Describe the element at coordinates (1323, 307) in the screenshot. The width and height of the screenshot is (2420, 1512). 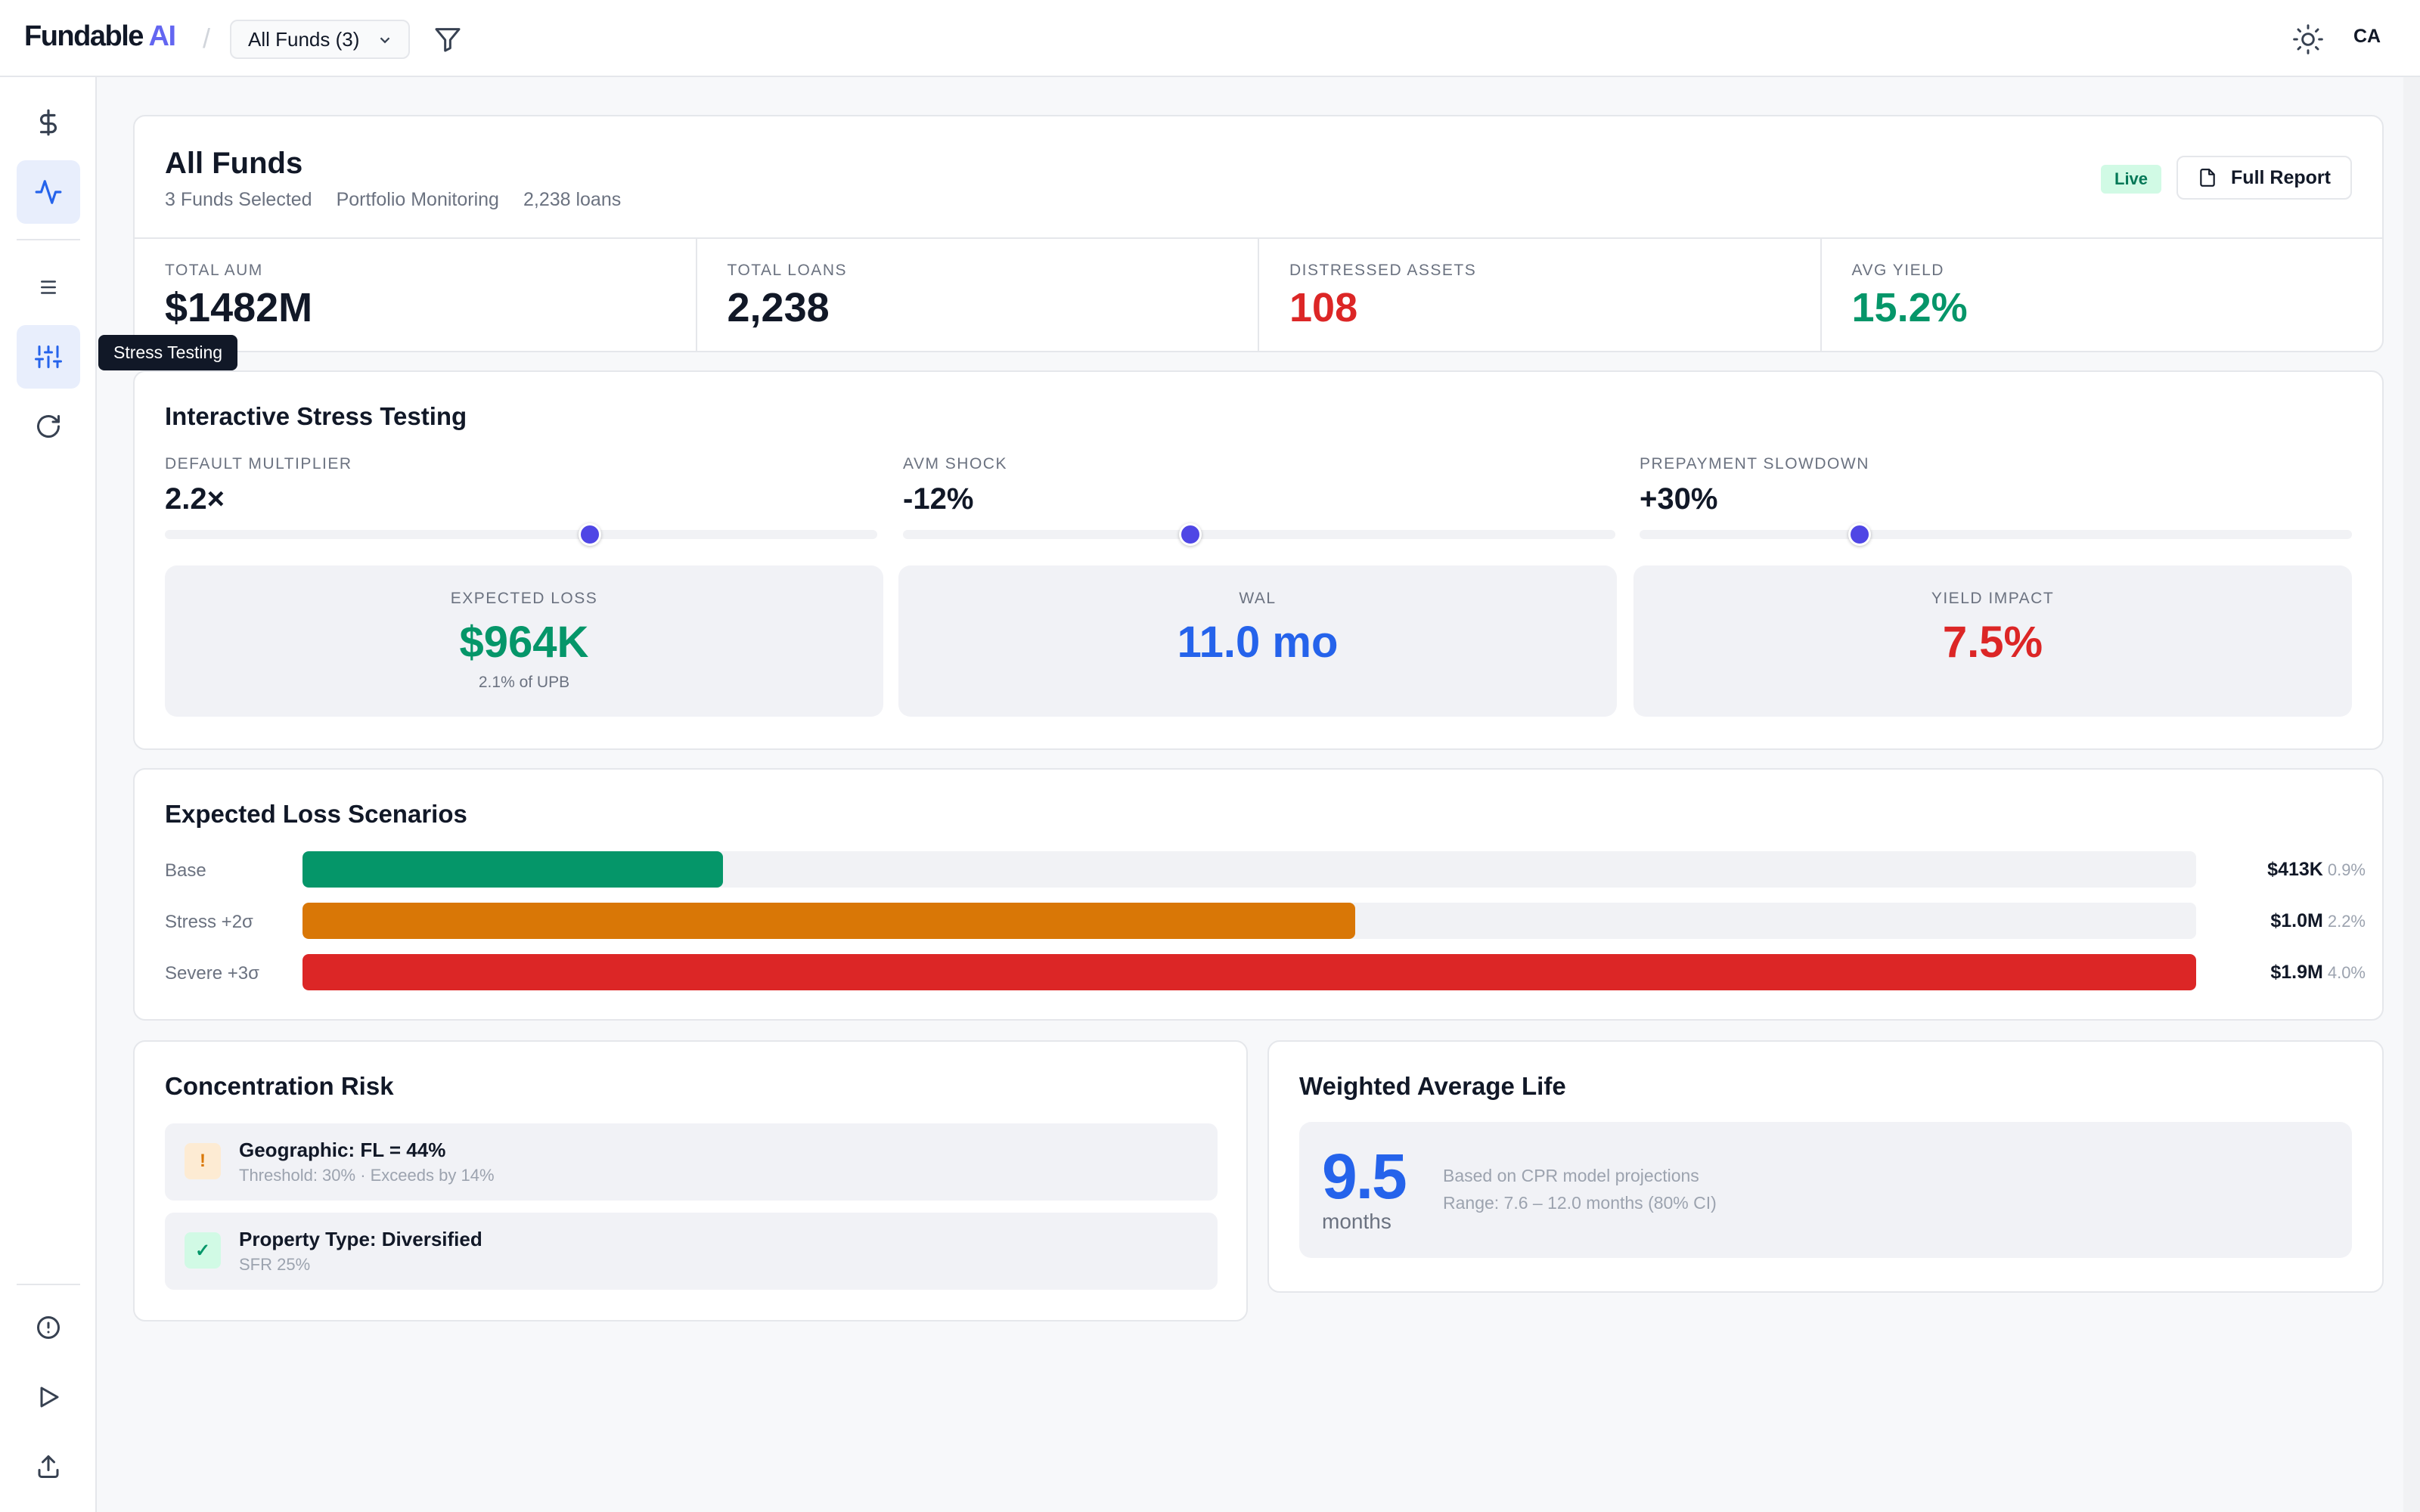
I see `kpi-value: 108` at that location.